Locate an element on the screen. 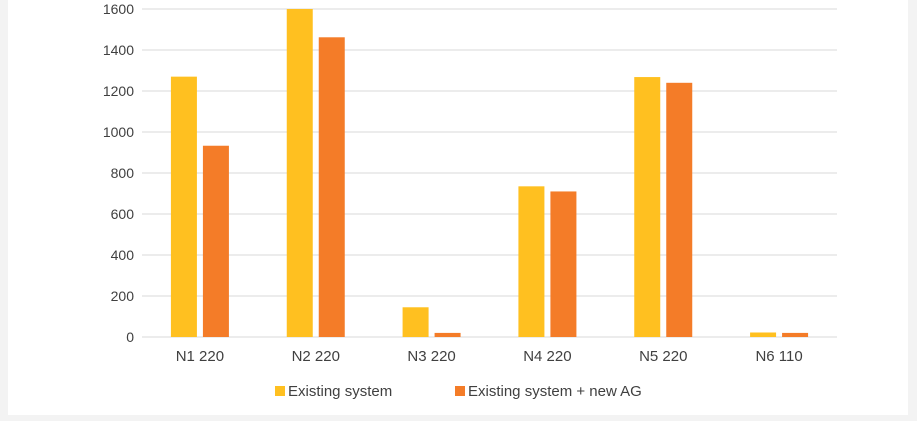 The height and width of the screenshot is (421, 917). y-tick-label: 1000 is located at coordinates (118, 132).